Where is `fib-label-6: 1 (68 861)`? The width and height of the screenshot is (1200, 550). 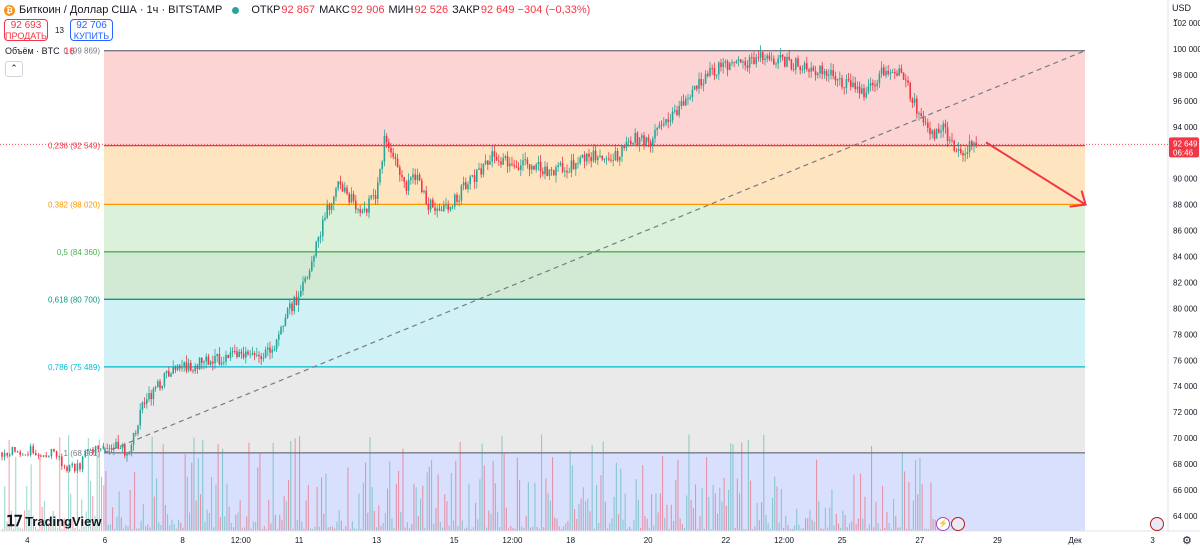 fib-label-6: 1 (68 861) is located at coordinates (82, 453).